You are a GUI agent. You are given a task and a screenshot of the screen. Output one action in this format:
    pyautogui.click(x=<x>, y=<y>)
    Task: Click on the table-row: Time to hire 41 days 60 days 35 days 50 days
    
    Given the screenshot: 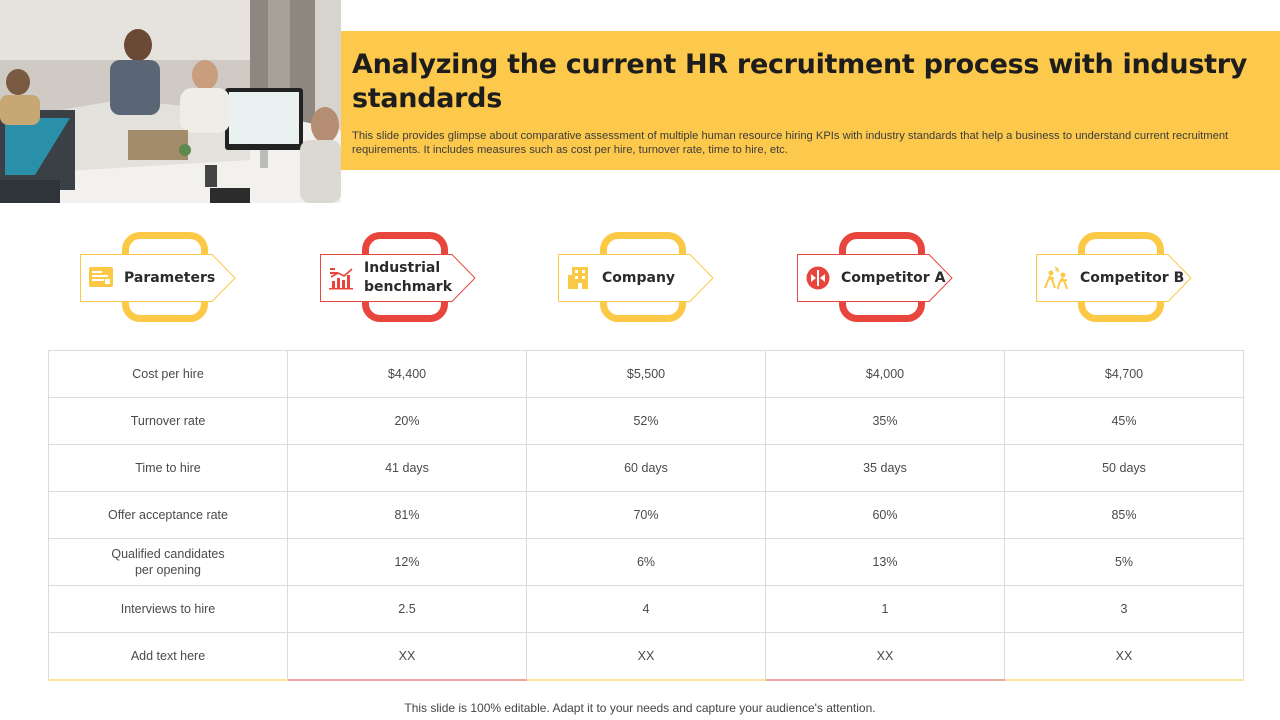 What is the action you would take?
    pyautogui.click(x=646, y=468)
    